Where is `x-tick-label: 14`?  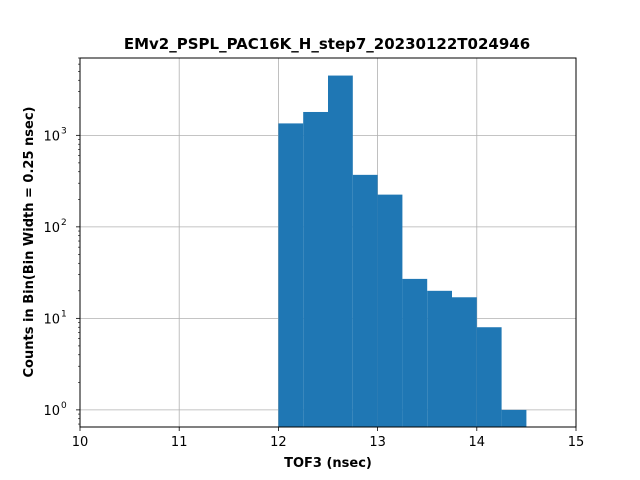
x-tick-label: 14 is located at coordinates (477, 442).